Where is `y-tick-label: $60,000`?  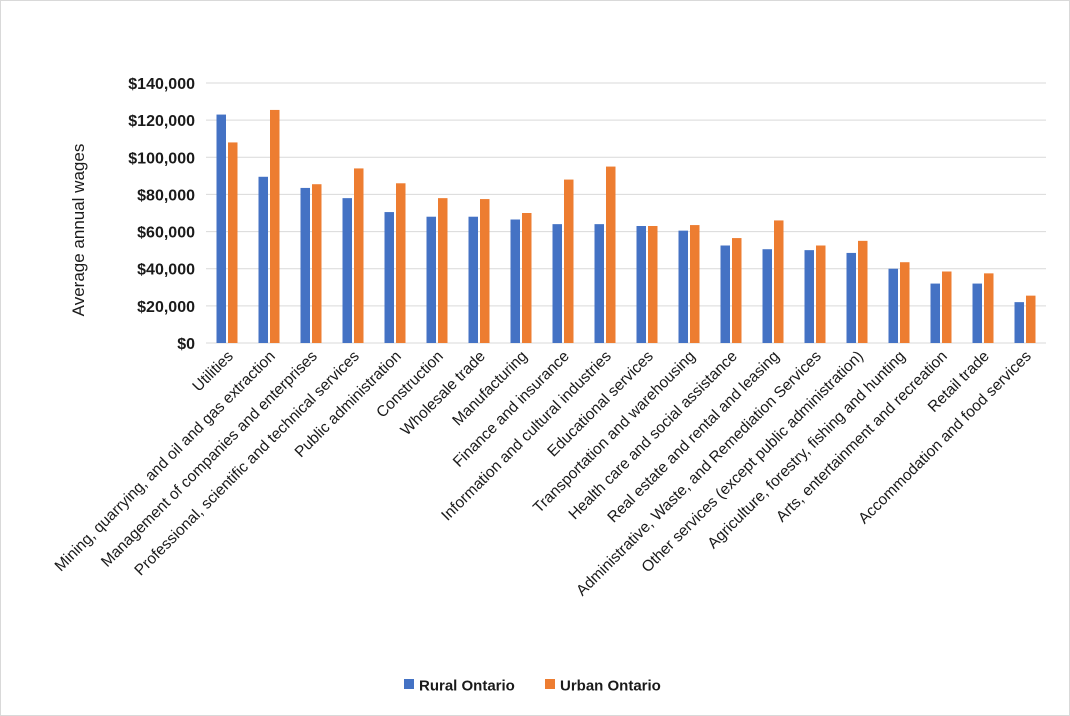
y-tick-label: $60,000 is located at coordinates (166, 233).